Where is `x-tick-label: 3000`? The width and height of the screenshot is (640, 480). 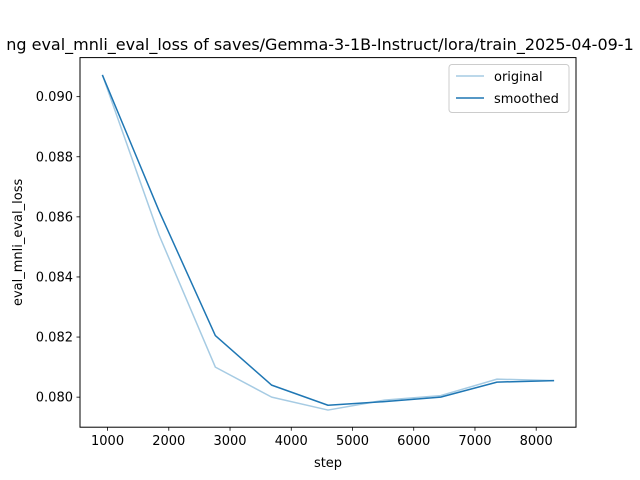 x-tick-label: 3000 is located at coordinates (229, 441).